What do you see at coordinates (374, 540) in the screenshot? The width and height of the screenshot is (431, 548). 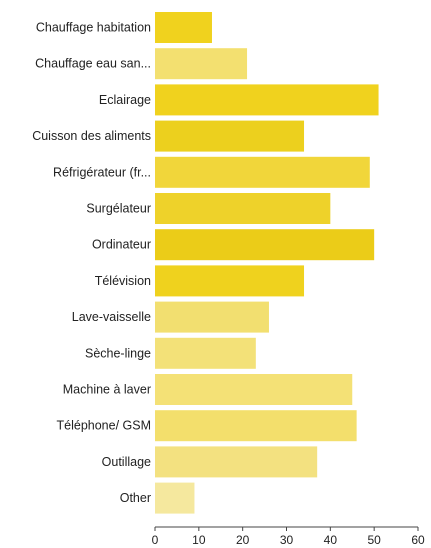 I see `x-tick-label-5: 50` at bounding box center [374, 540].